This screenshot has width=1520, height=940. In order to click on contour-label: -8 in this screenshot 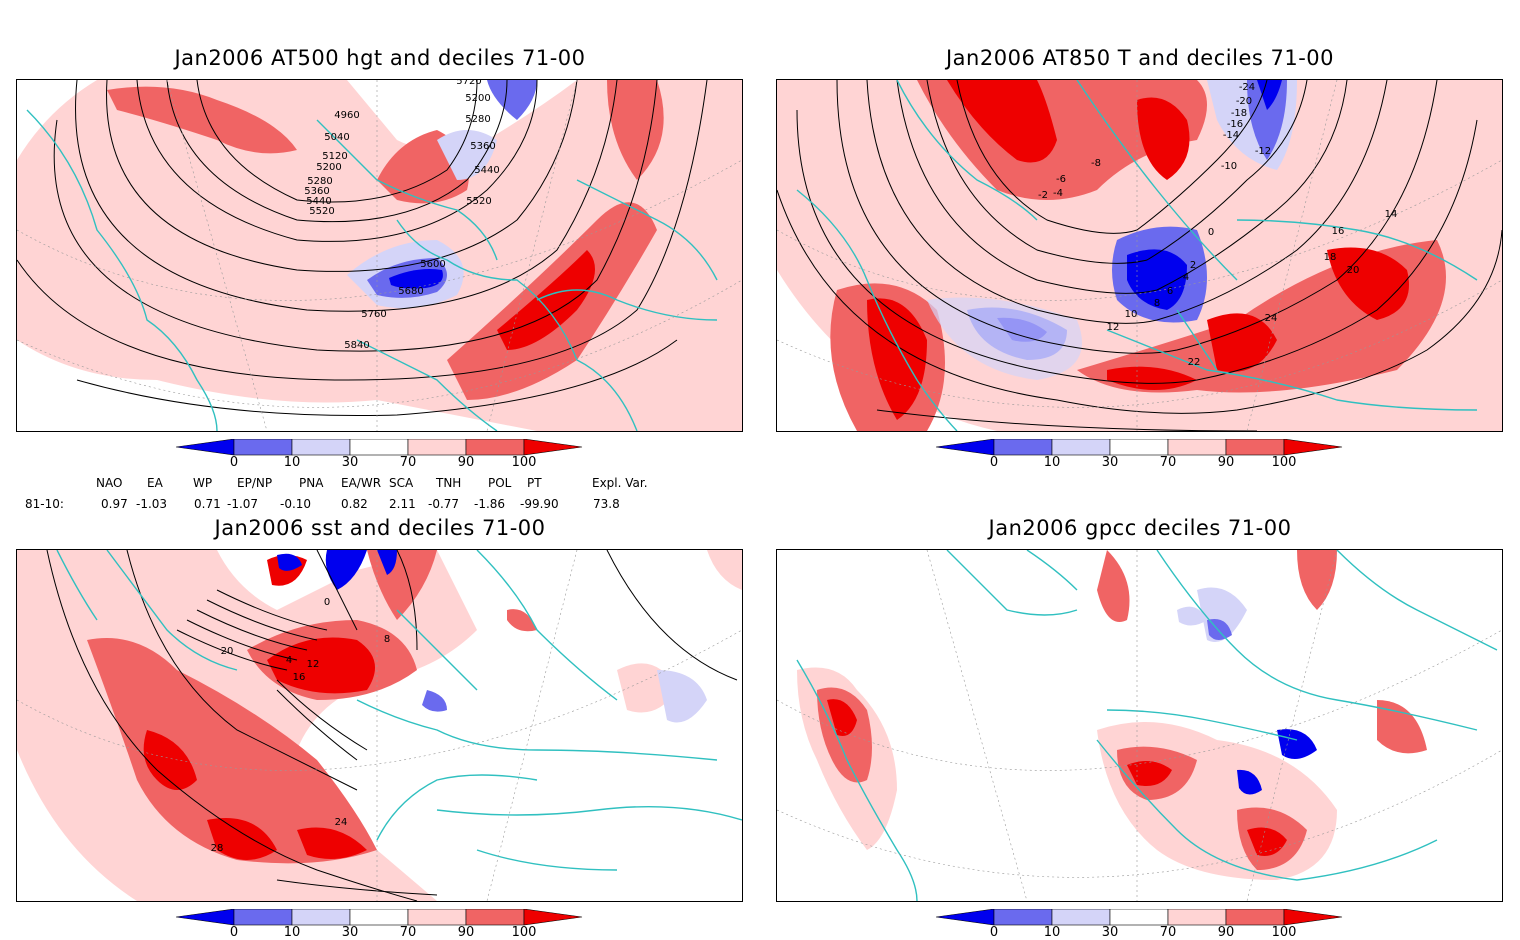, I will do `click(1096, 163)`.